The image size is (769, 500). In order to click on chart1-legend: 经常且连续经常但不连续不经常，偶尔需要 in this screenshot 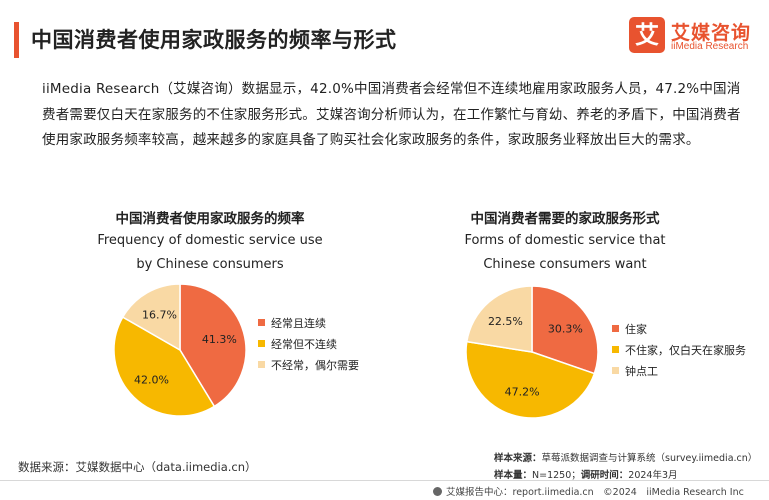, I will do `click(308, 347)`.